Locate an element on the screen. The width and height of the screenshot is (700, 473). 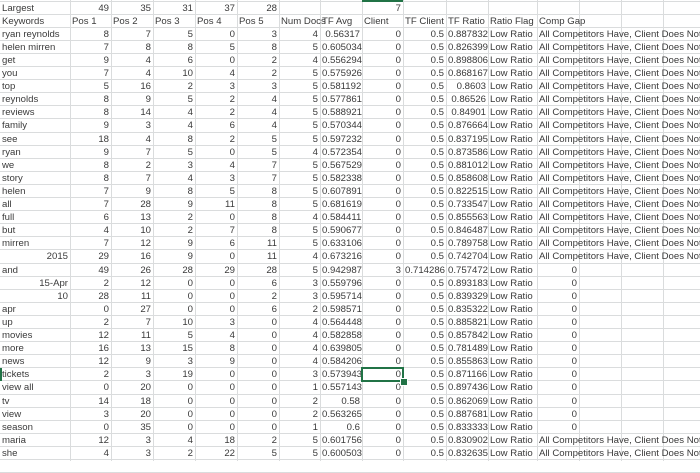
cell-pos-2: 14 is located at coordinates (145, 113).